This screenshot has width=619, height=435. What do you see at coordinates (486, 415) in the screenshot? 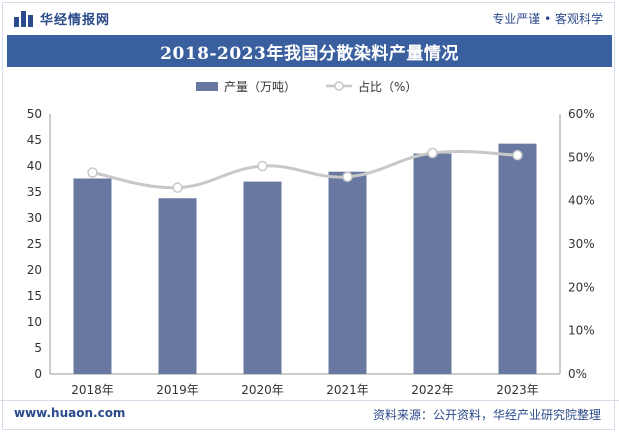
I see `source-note: 资料来源：公开资料，华经产业研究院整理` at bounding box center [486, 415].